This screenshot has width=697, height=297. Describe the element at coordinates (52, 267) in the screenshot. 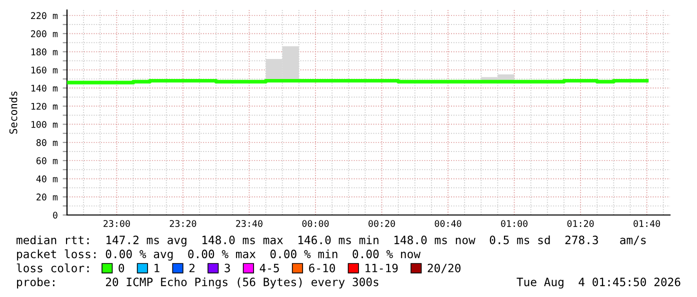

I see `legend-title: loss color:` at that location.